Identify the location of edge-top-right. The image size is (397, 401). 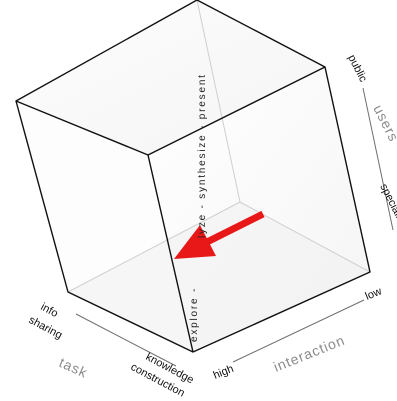
(236, 111).